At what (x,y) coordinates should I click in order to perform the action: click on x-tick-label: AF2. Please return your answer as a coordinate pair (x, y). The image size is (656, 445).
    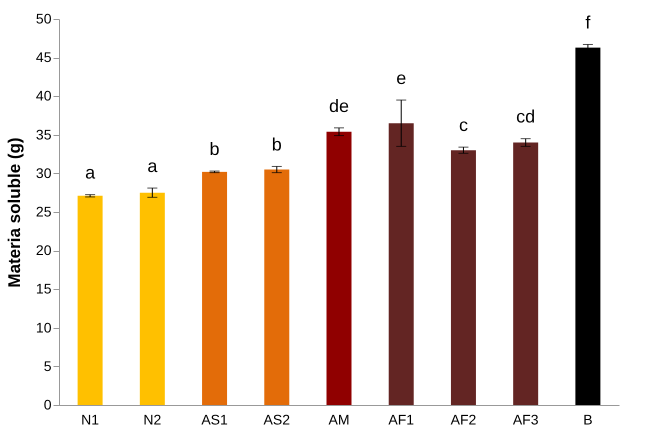
    Looking at the image, I should click on (463, 420).